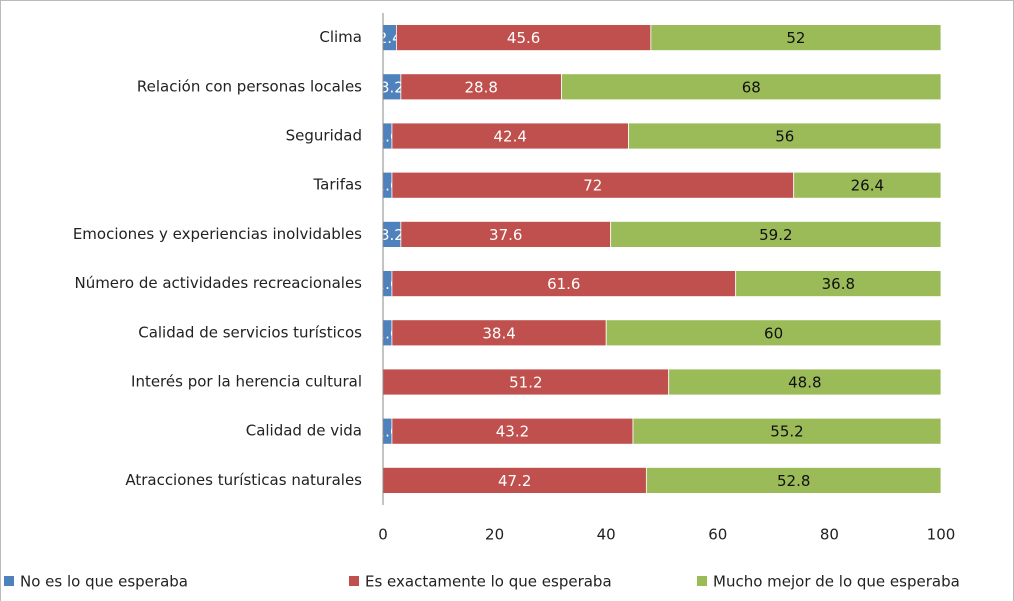  Describe the element at coordinates (494, 535) in the screenshot. I see `x-tick-label: 20` at that location.